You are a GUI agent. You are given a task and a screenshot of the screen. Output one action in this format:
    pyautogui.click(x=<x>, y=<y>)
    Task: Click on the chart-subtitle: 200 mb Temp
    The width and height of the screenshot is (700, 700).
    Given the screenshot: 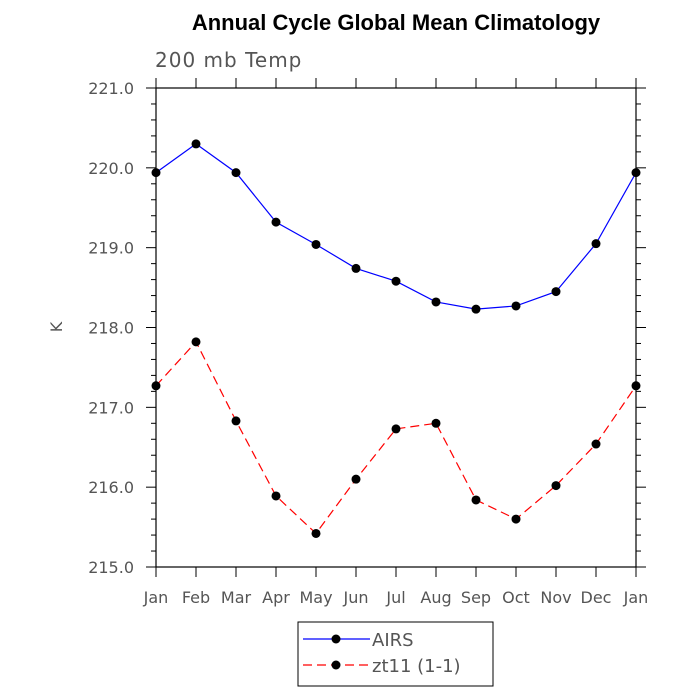 What is the action you would take?
    pyautogui.click(x=228, y=60)
    